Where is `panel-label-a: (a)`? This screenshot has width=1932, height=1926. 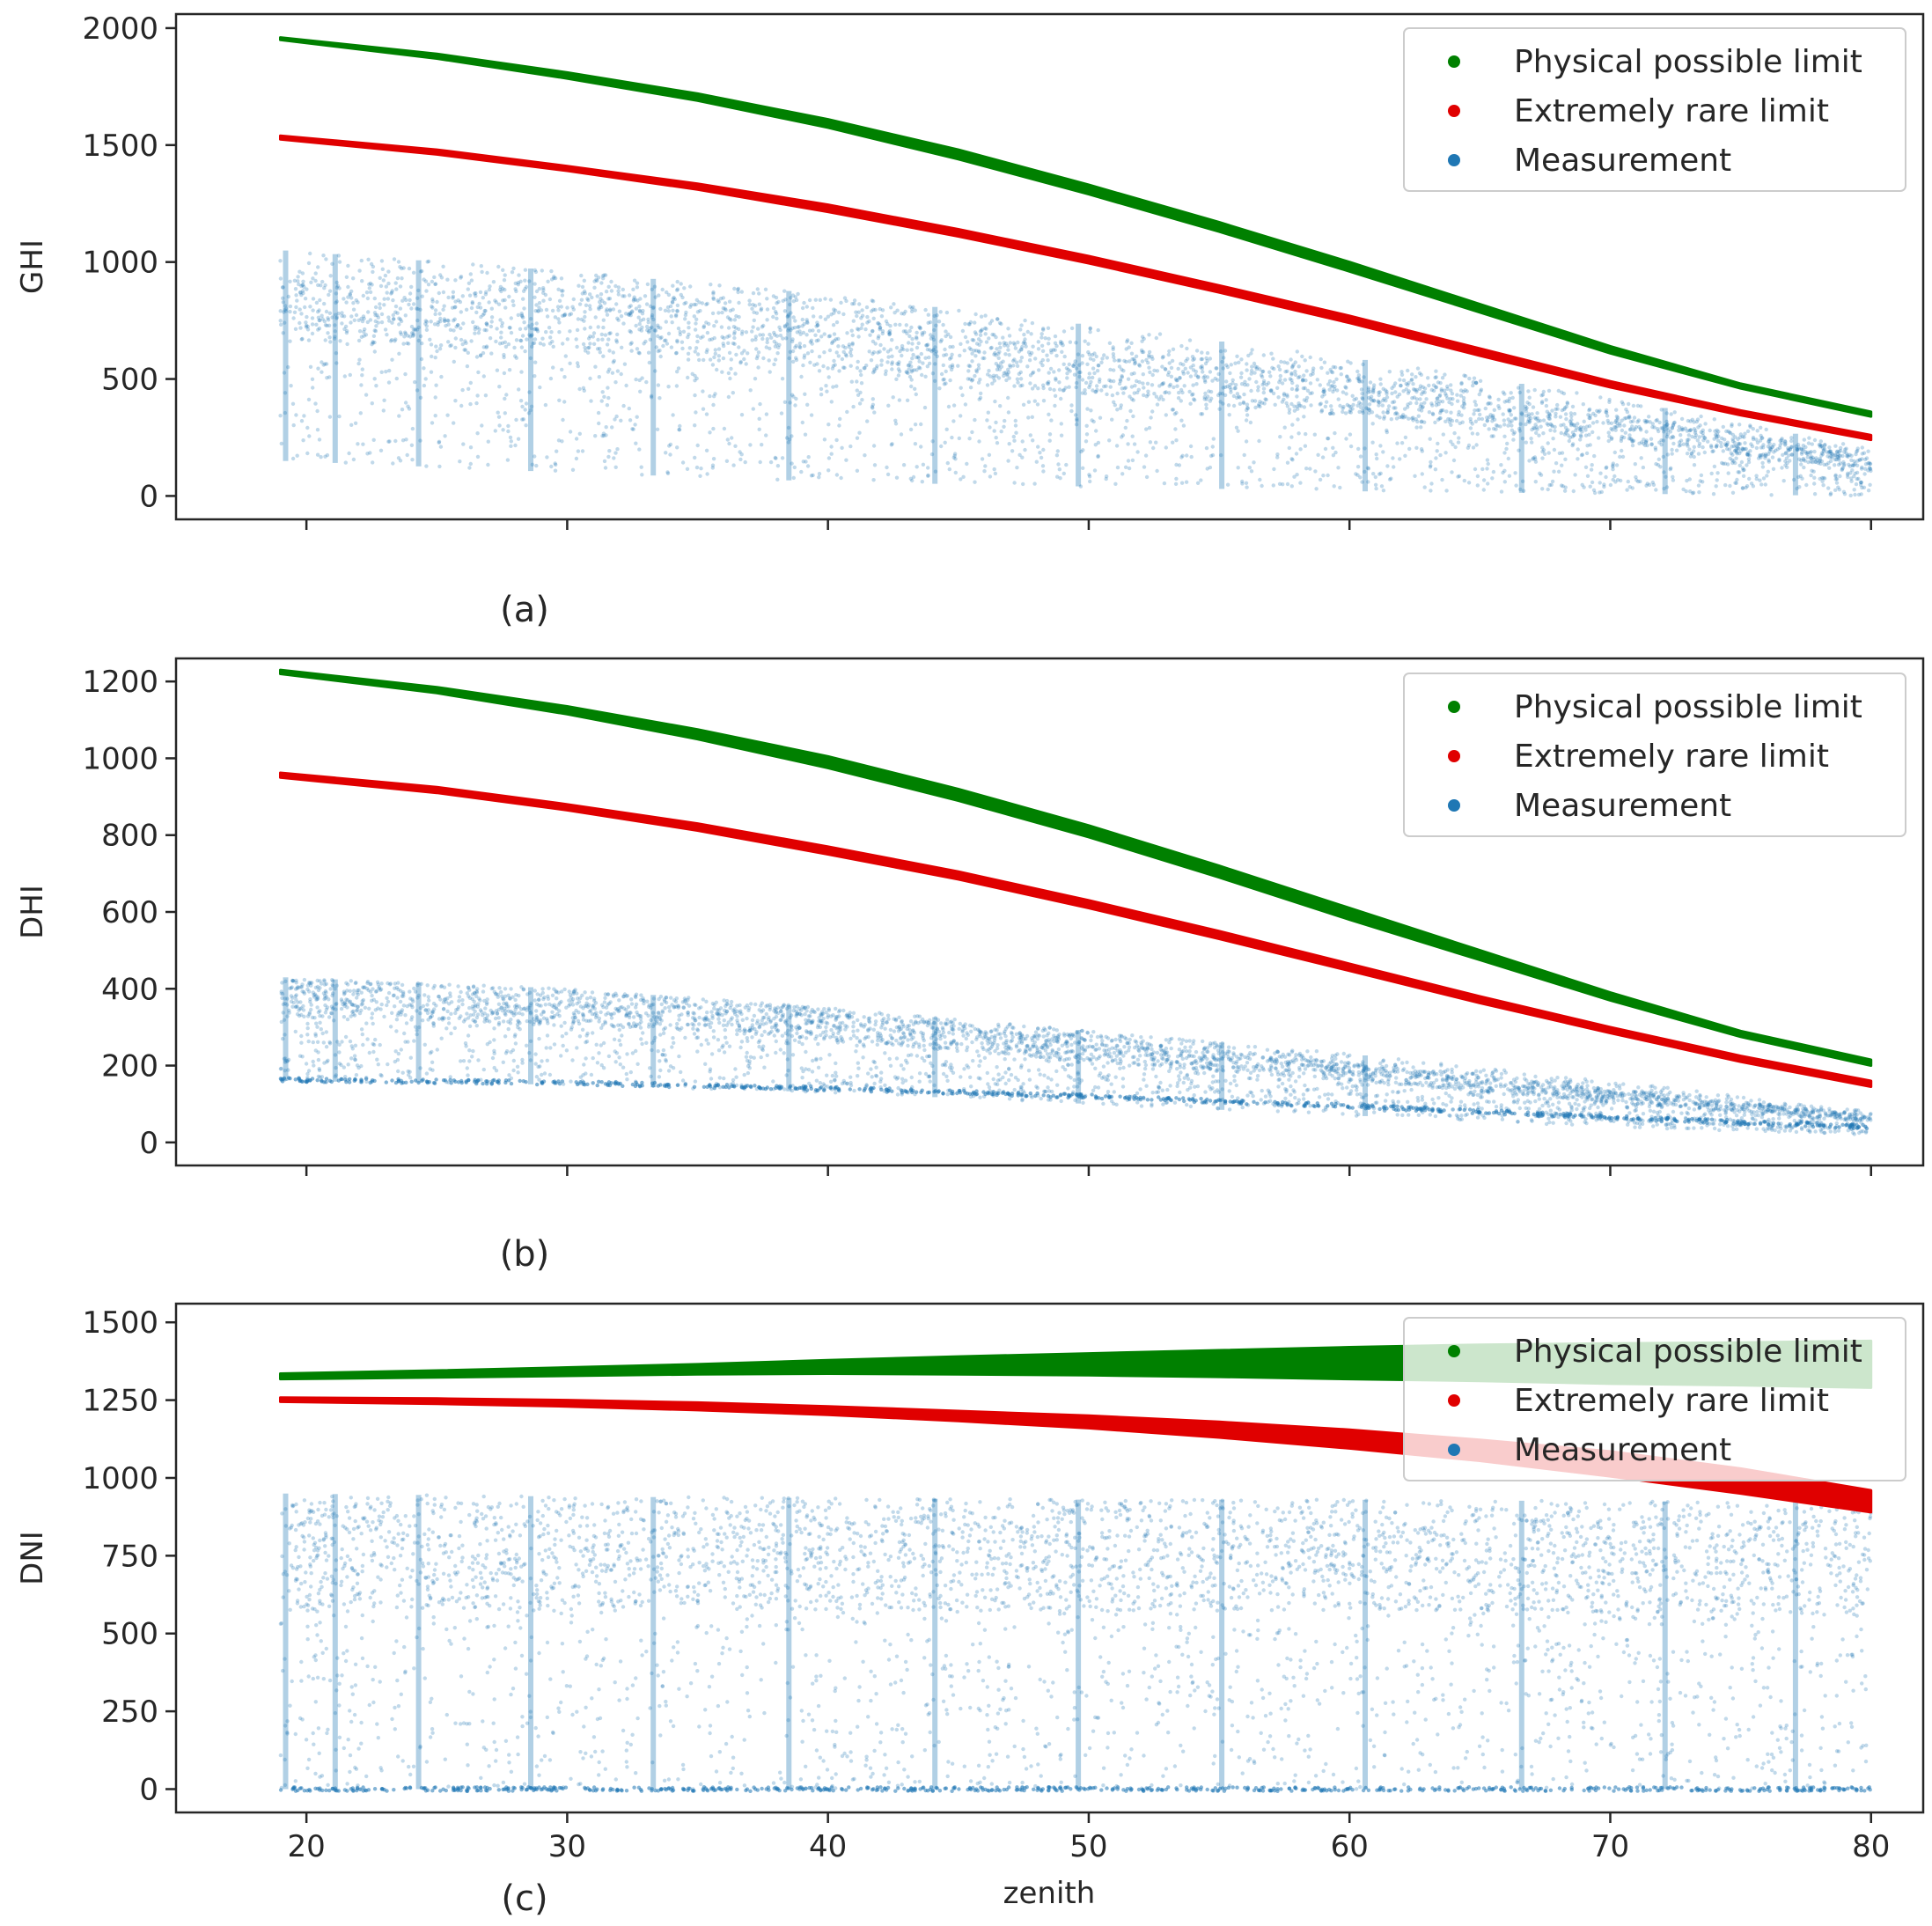 panel-label-a: (a) is located at coordinates (524, 610).